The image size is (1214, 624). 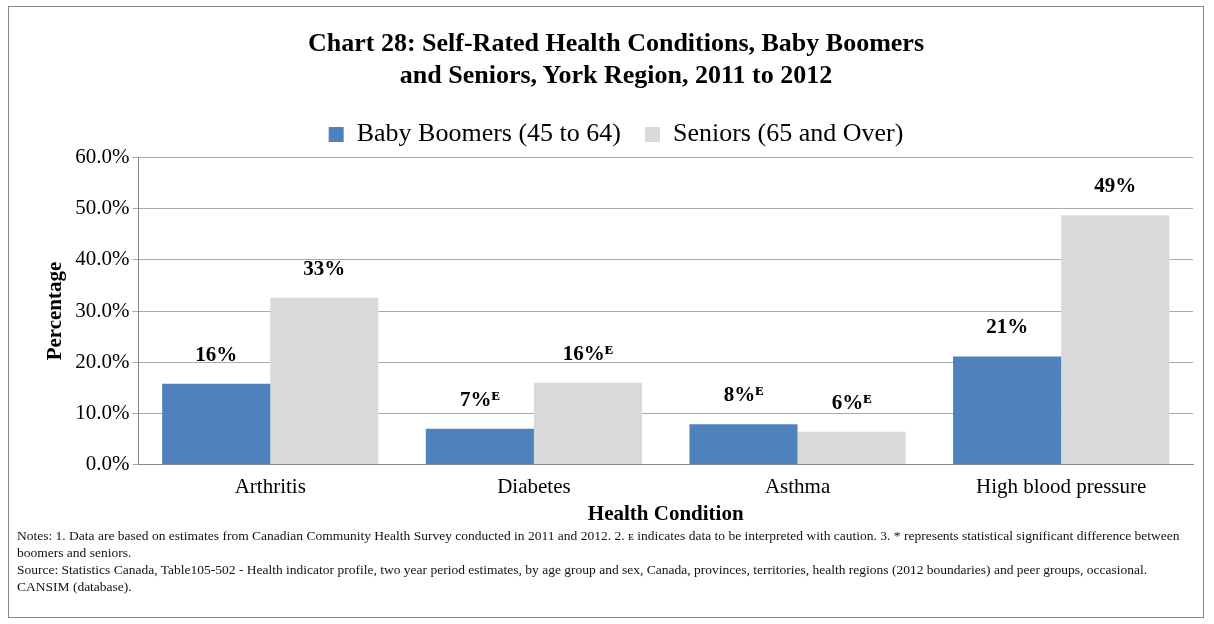 What do you see at coordinates (488, 133) in the screenshot?
I see `legend-label: Baby Boomers (45 to 64)` at bounding box center [488, 133].